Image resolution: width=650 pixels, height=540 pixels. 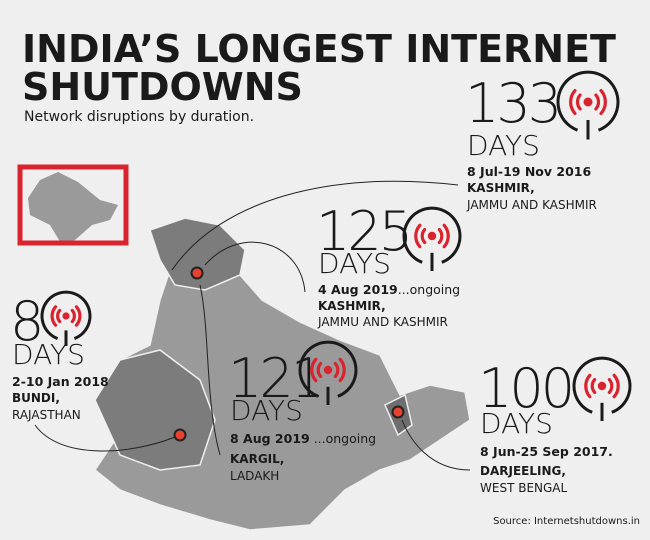 I want to click on region: RAJASTHAN, so click(x=46, y=415).